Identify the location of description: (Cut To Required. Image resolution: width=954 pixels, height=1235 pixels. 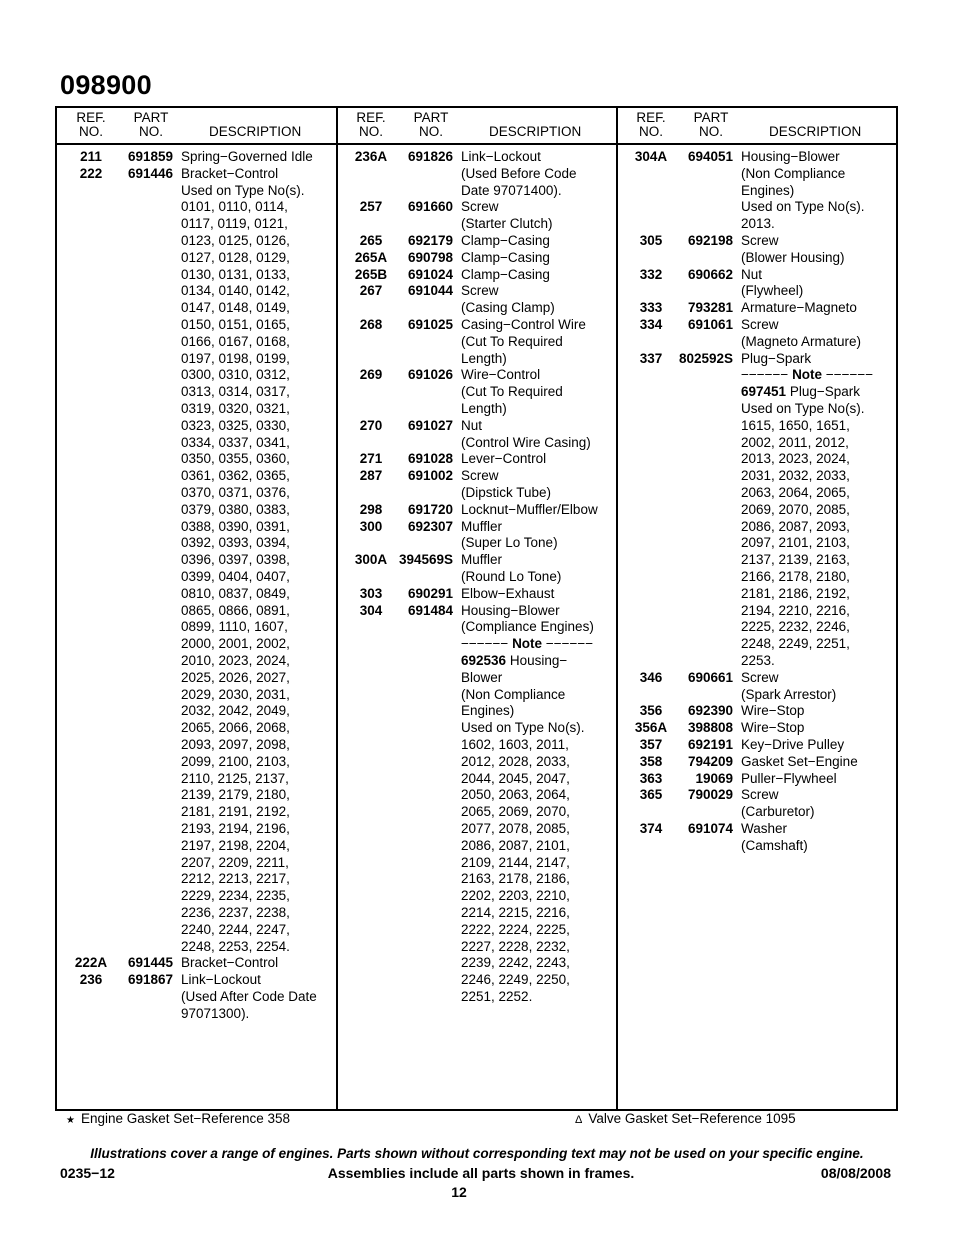
(512, 341).